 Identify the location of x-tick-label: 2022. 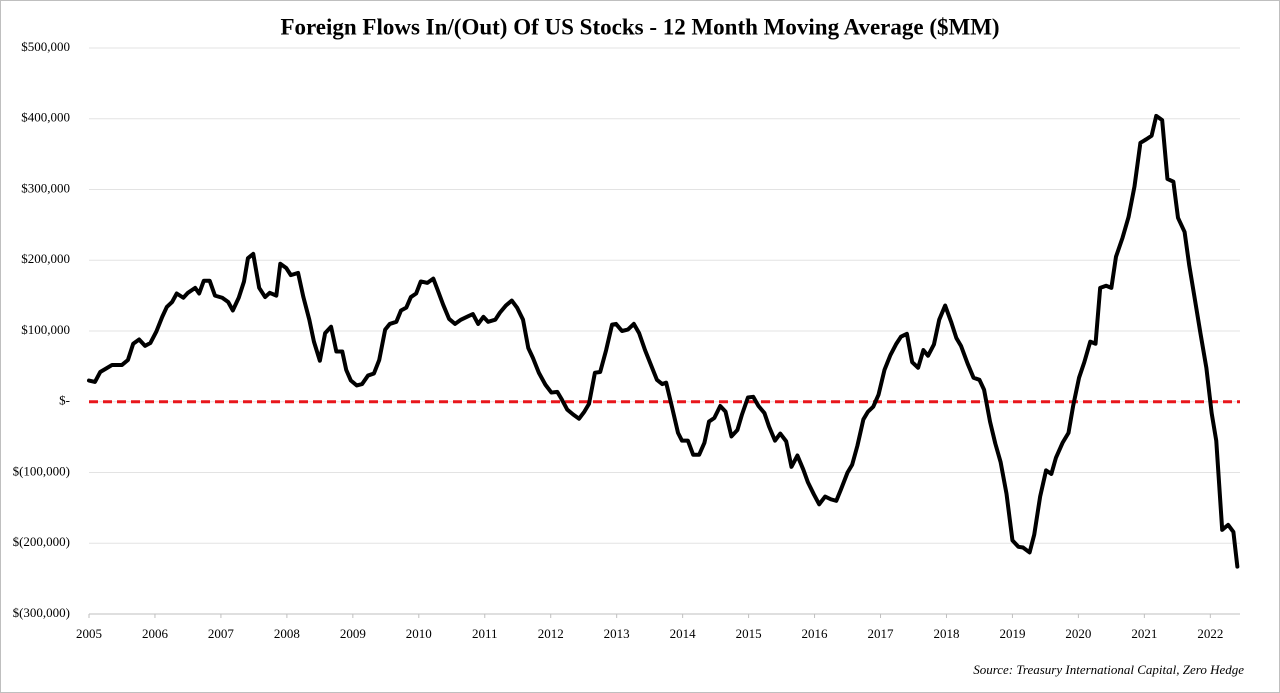
(1210, 633).